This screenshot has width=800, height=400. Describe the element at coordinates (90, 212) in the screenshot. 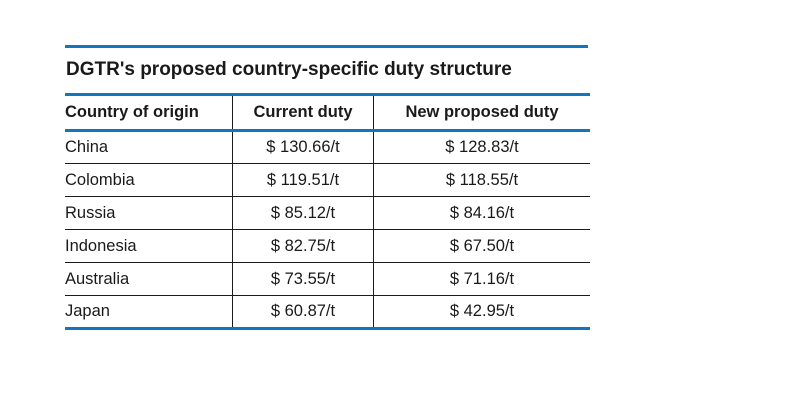

I see `country-cell: Russia` at that location.